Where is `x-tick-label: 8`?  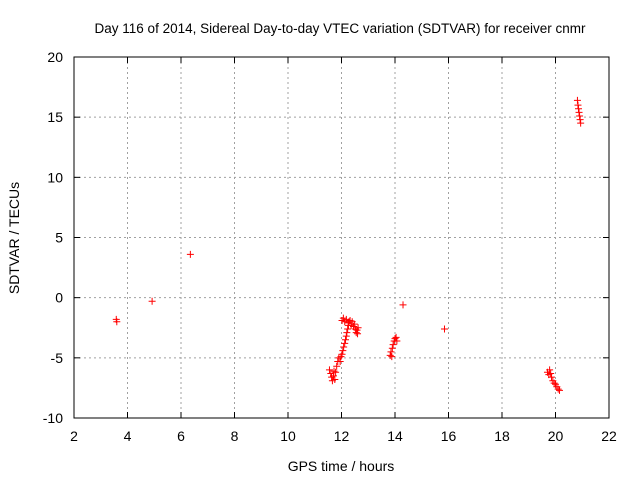
x-tick-label: 8 is located at coordinates (235, 436).